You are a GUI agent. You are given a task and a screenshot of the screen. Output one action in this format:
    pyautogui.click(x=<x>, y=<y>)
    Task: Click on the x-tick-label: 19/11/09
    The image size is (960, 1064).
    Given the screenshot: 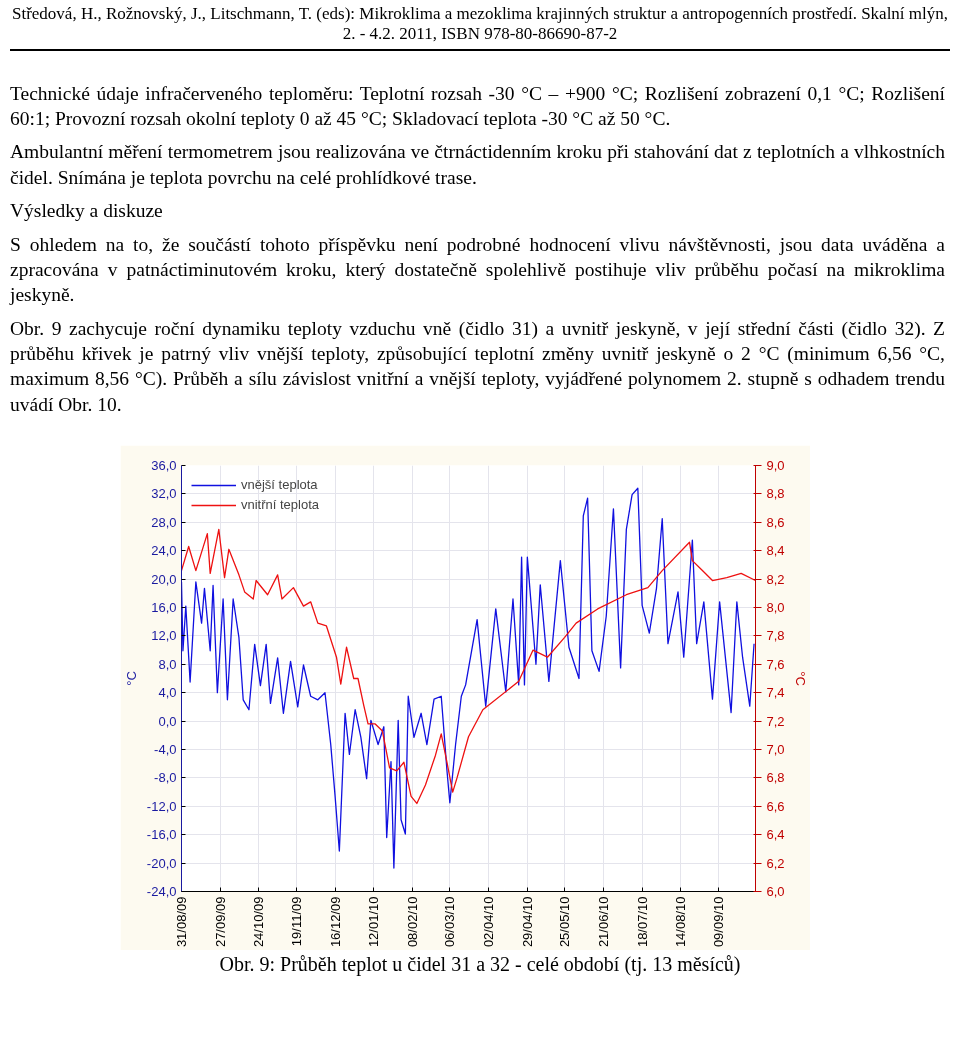 What is the action you would take?
    pyautogui.click(x=296, y=921)
    